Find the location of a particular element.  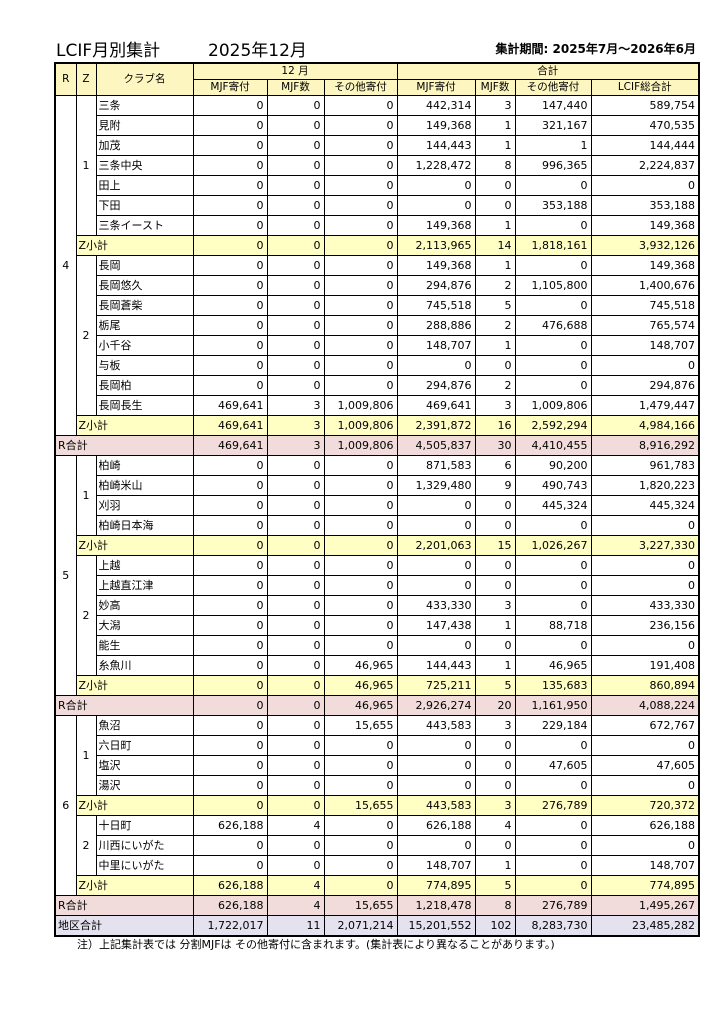

region-number: 4 is located at coordinates (65, 265).